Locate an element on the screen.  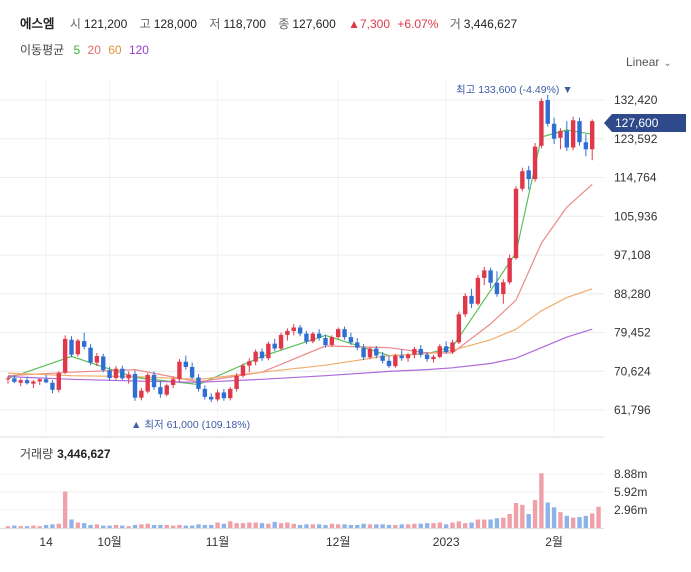
price-tick-label: 88,280 is located at coordinates (632, 294).